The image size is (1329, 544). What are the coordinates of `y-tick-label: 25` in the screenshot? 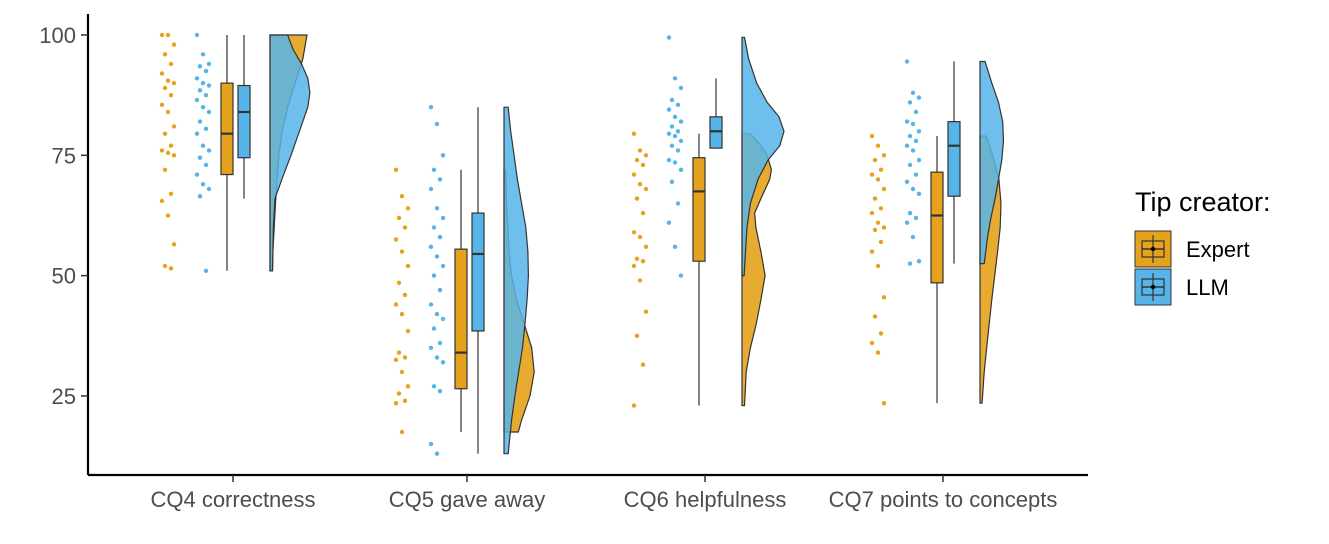 It's located at (64, 396).